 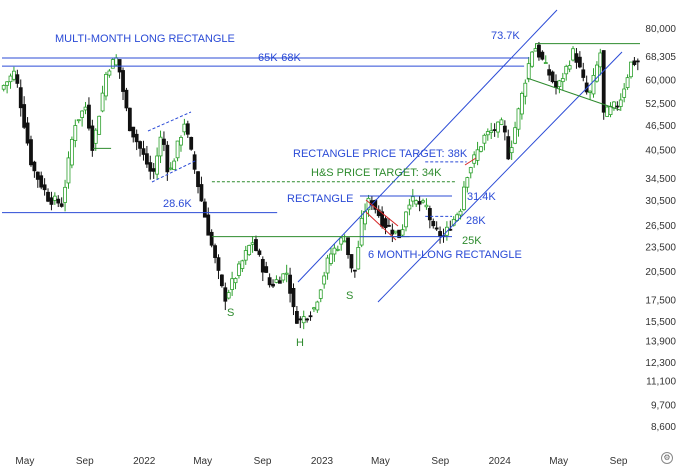 I want to click on y-tick-label: 30,500, so click(x=660, y=201).